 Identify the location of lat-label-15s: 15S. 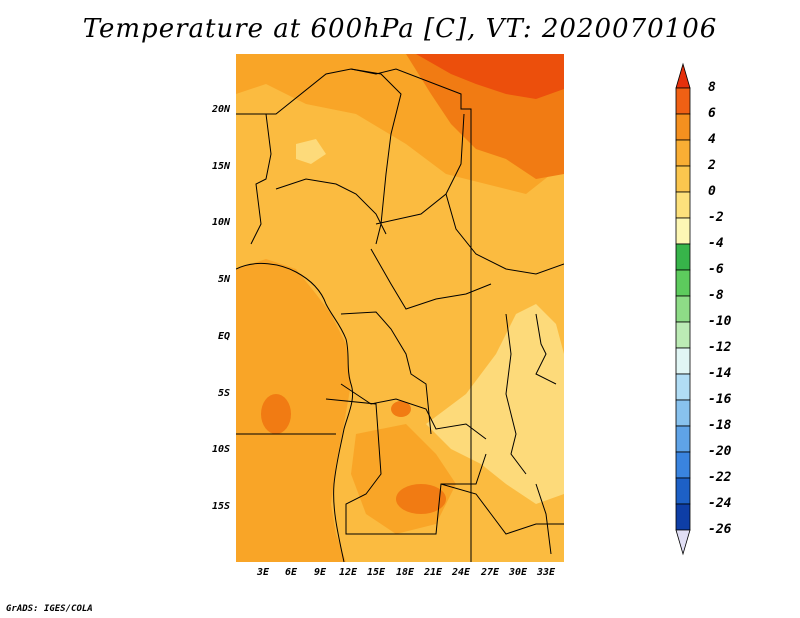
(220, 506).